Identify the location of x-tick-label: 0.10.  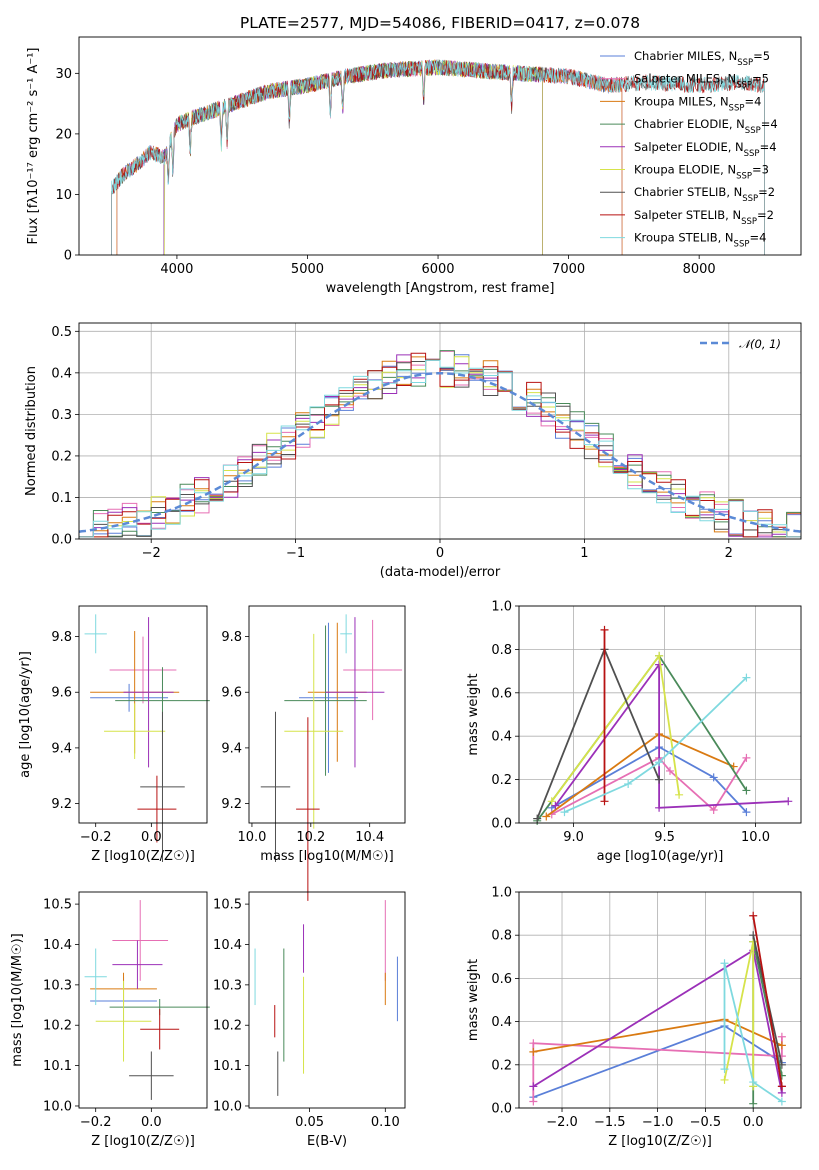
(385, 1122).